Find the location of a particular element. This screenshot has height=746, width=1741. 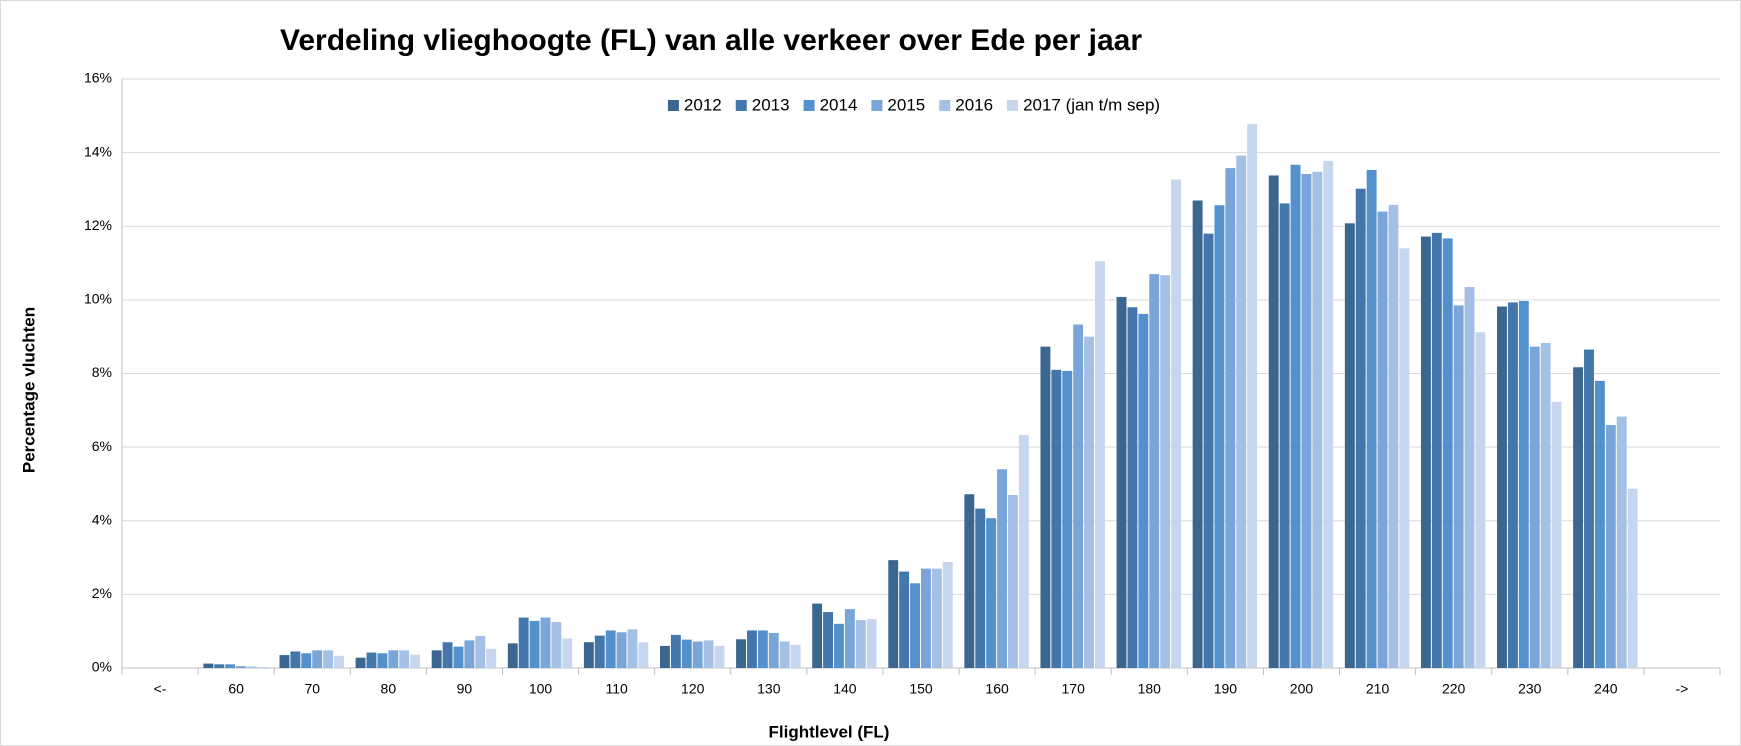

x-tick-label: 180 is located at coordinates (1150, 689).